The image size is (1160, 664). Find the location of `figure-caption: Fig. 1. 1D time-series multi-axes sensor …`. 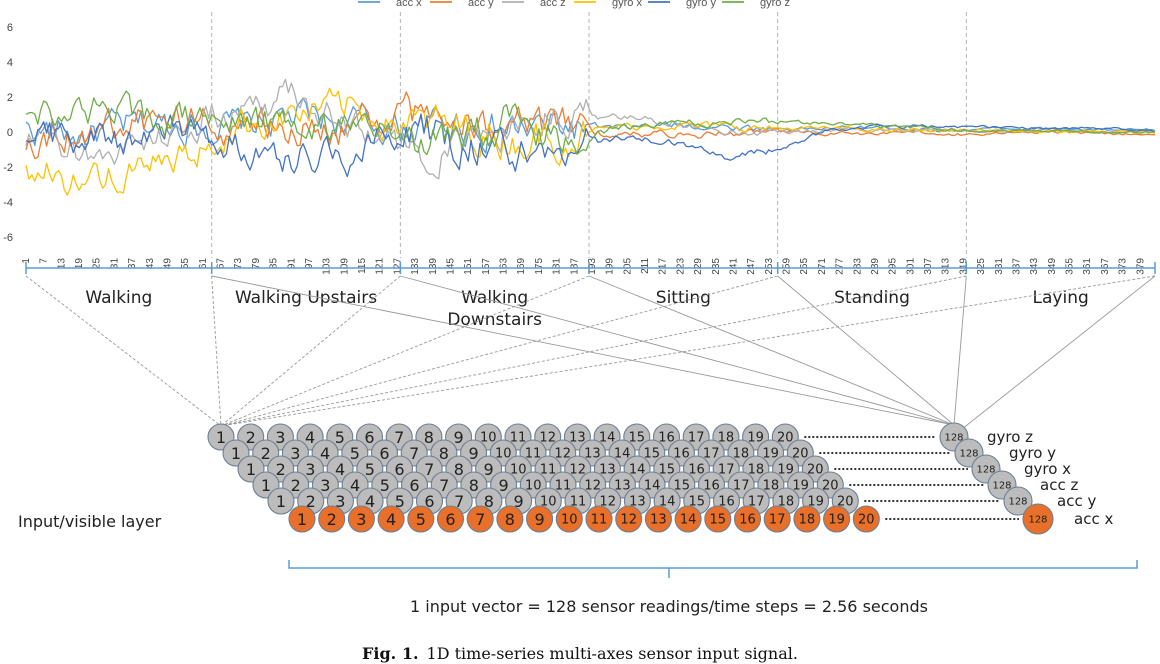

figure-caption: Fig. 1. 1D time-series multi-axes sensor … is located at coordinates (580, 653).